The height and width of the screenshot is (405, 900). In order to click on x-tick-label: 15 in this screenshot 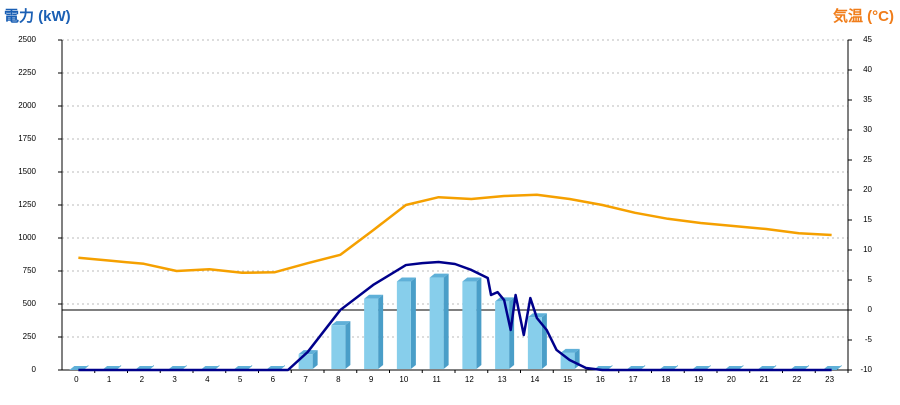, I will do `click(567, 379)`.